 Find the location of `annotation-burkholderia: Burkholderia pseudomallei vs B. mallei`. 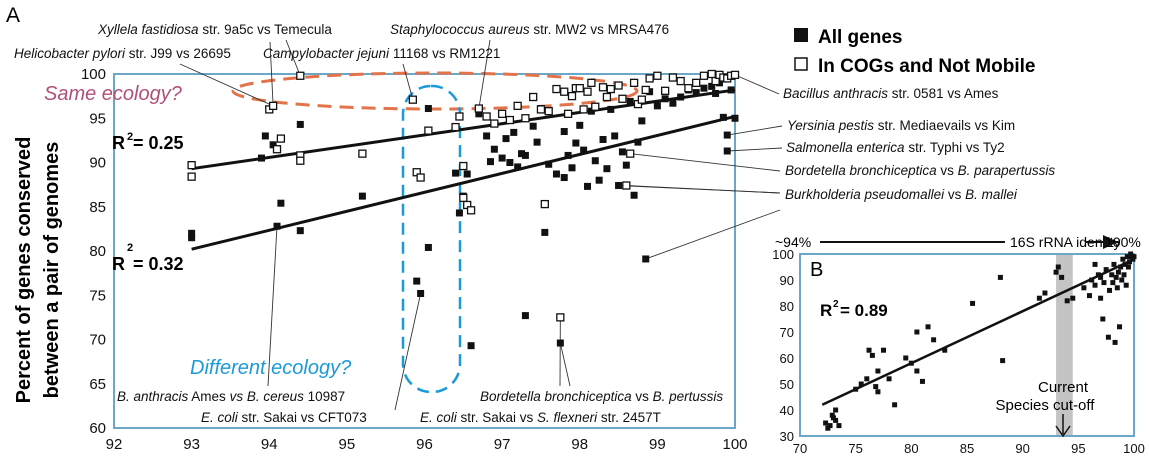

annotation-burkholderia: Burkholderia pseudomallei vs B. mallei is located at coordinates (901, 194).